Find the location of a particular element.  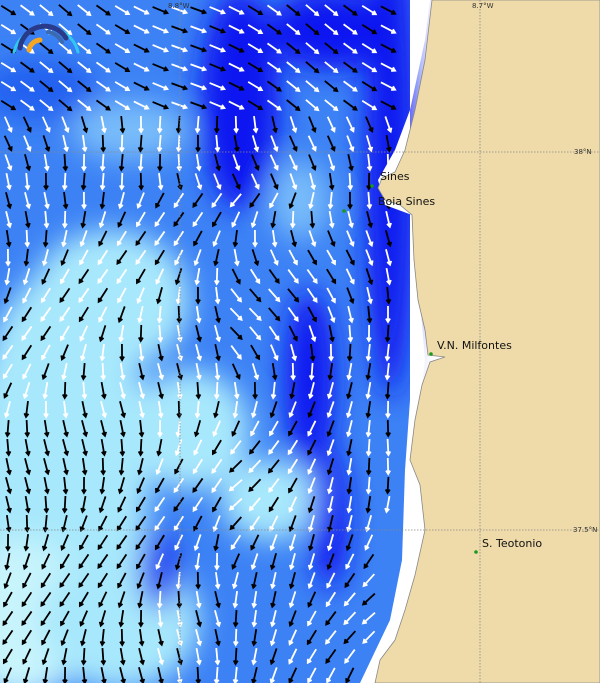

place-sines: Sines is located at coordinates (390, 179).